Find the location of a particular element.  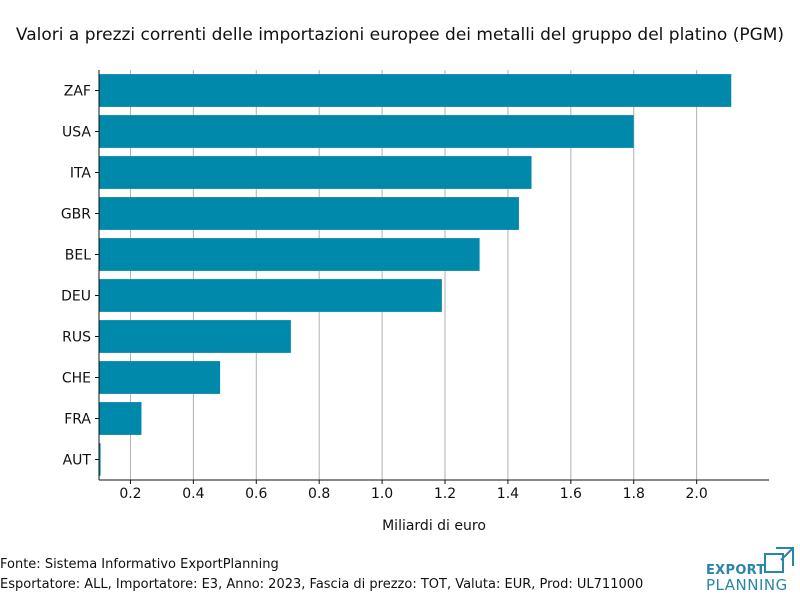

bar-zaf is located at coordinates (415, 90).